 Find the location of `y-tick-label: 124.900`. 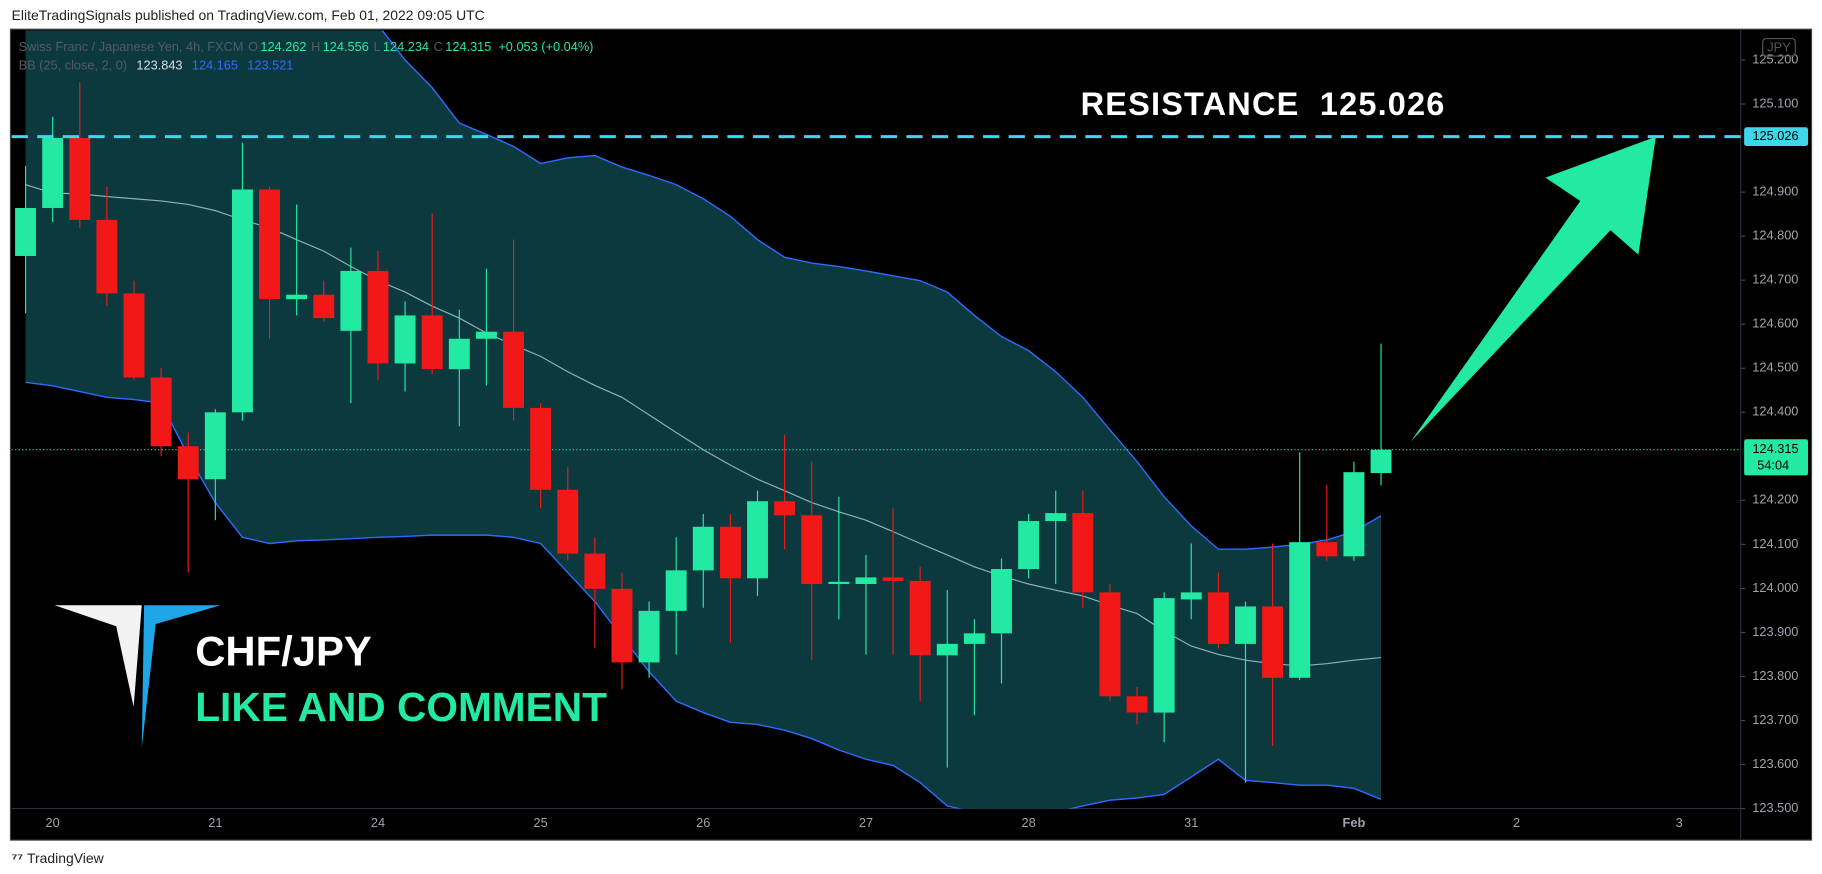

y-tick-label: 124.900 is located at coordinates (1775, 190).